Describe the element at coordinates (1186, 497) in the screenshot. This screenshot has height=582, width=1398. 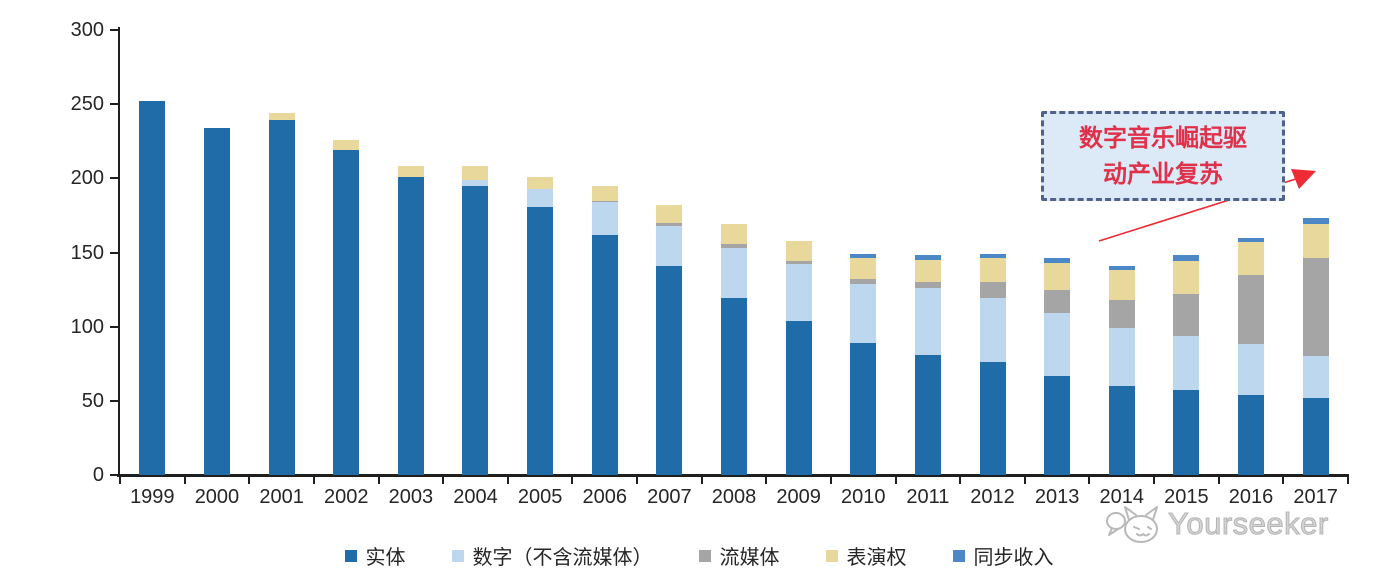
I see `x-axis-tick-label: 2015` at that location.